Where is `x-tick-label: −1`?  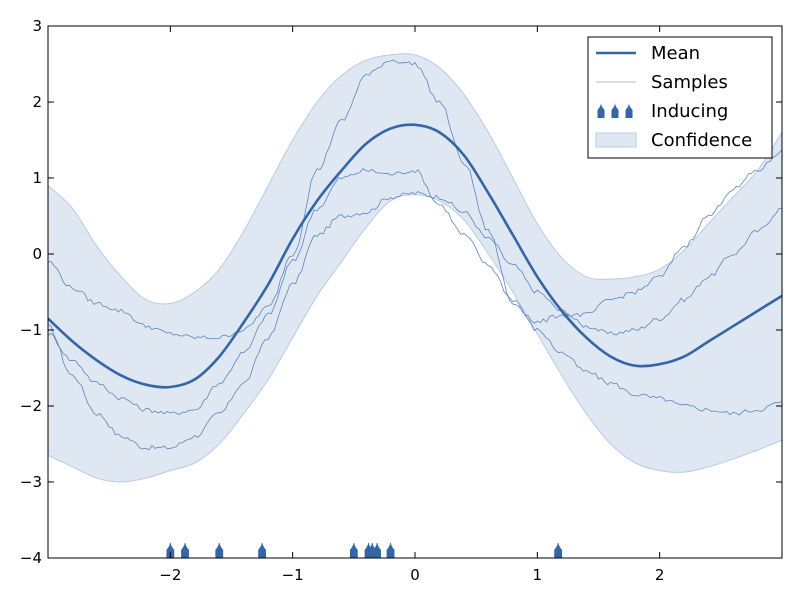 x-tick-label: −1 is located at coordinates (293, 575).